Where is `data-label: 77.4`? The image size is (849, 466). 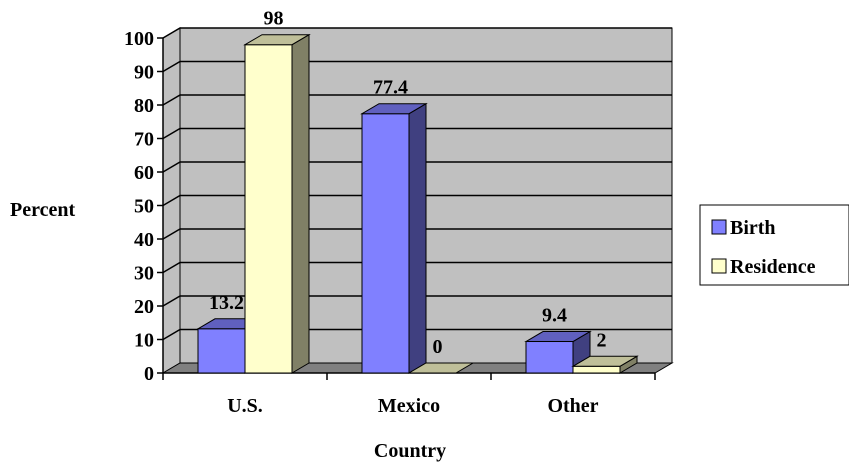
data-label: 77.4 is located at coordinates (390, 88).